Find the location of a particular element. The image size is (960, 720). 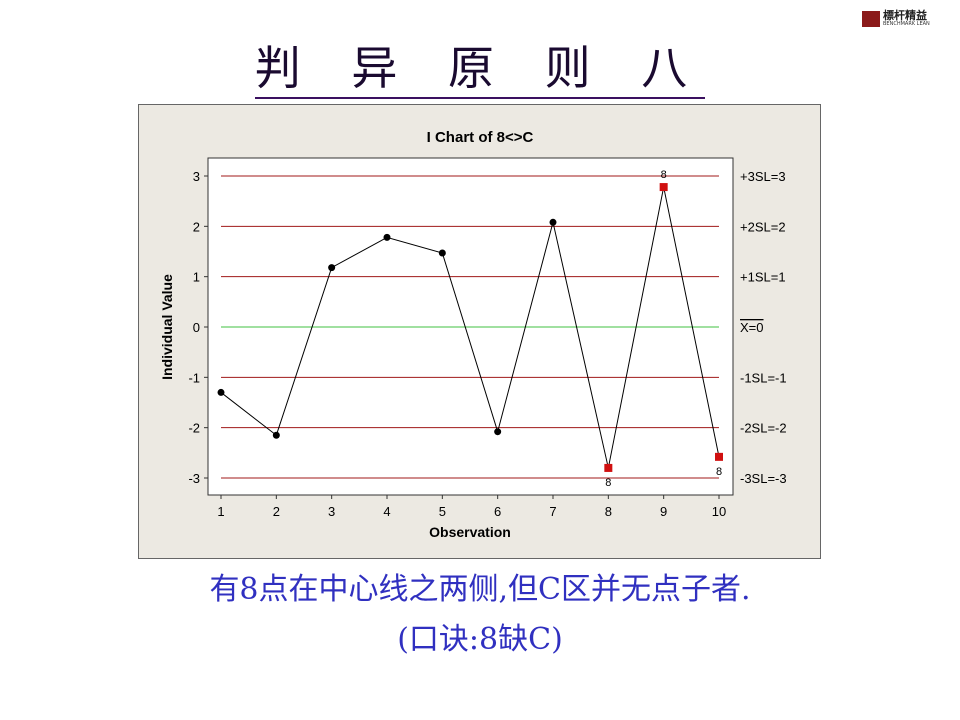

limit-label: -2SL=-2 is located at coordinates (763, 428).